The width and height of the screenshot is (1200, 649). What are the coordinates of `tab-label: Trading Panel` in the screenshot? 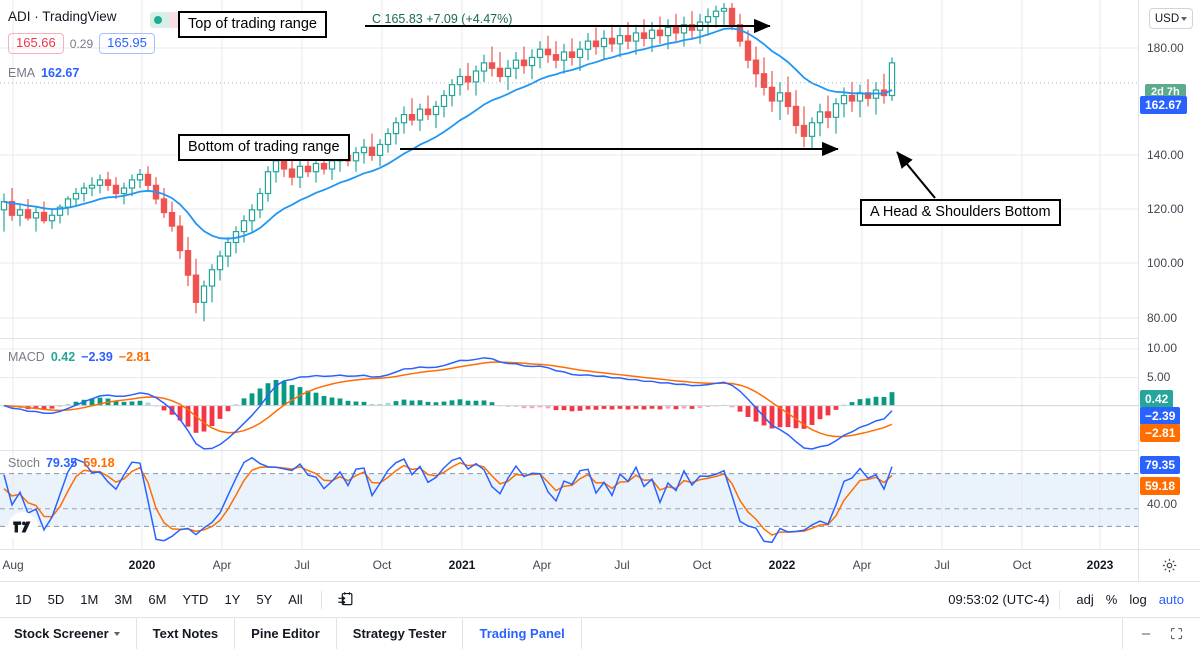 It's located at (522, 633).